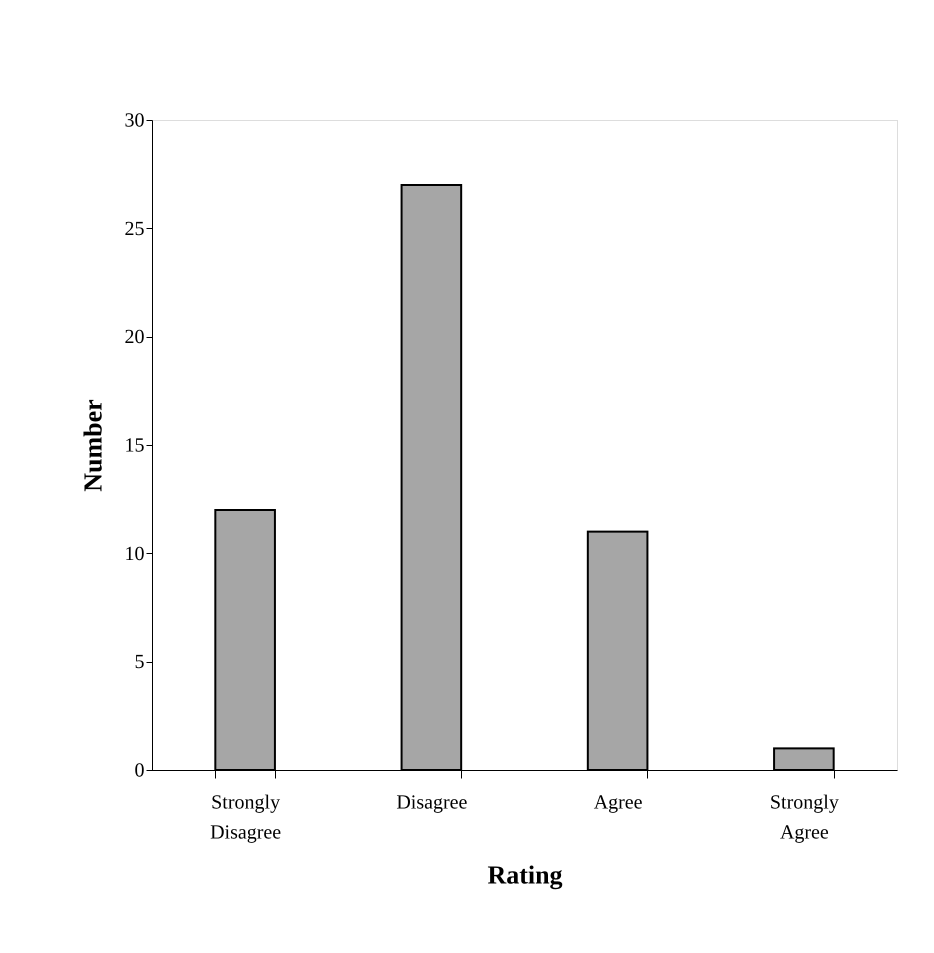  Describe the element at coordinates (618, 803) in the screenshot. I see `x-tick-label: Agree` at that location.